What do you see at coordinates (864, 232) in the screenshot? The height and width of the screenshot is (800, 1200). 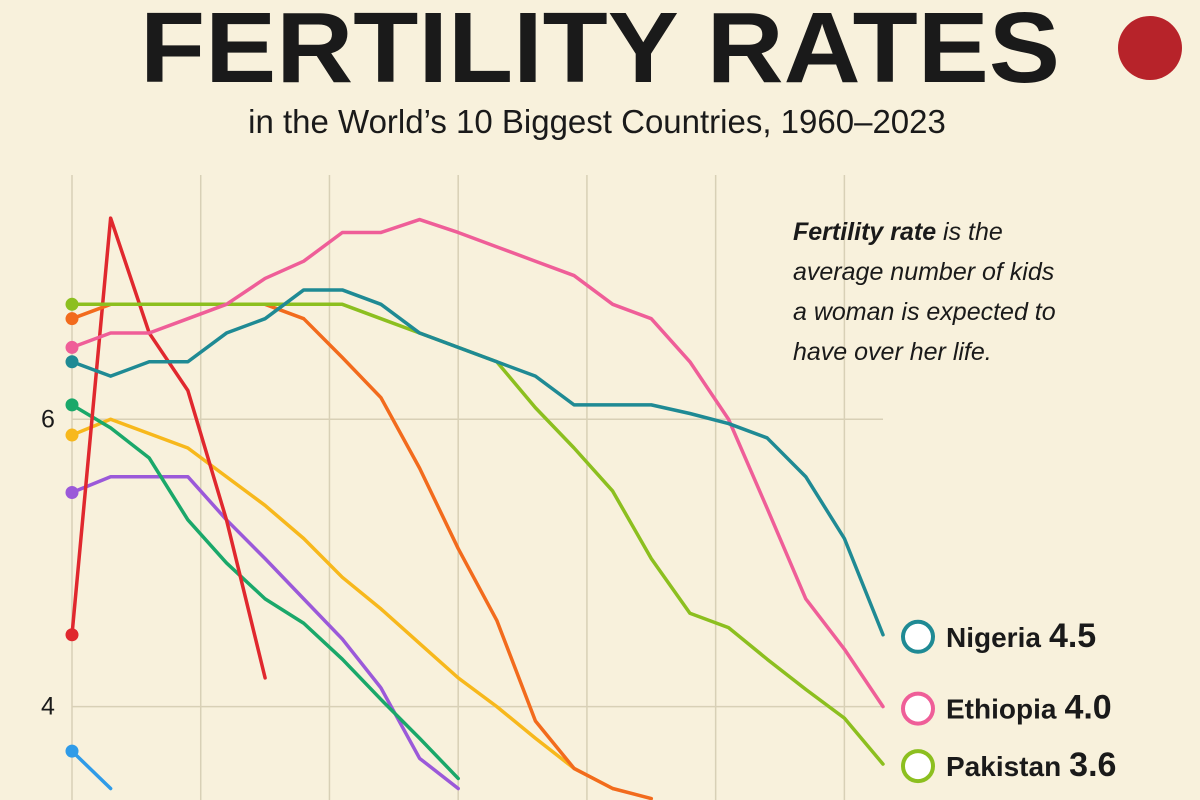 I see `annotation-bold: Fertility rate` at bounding box center [864, 232].